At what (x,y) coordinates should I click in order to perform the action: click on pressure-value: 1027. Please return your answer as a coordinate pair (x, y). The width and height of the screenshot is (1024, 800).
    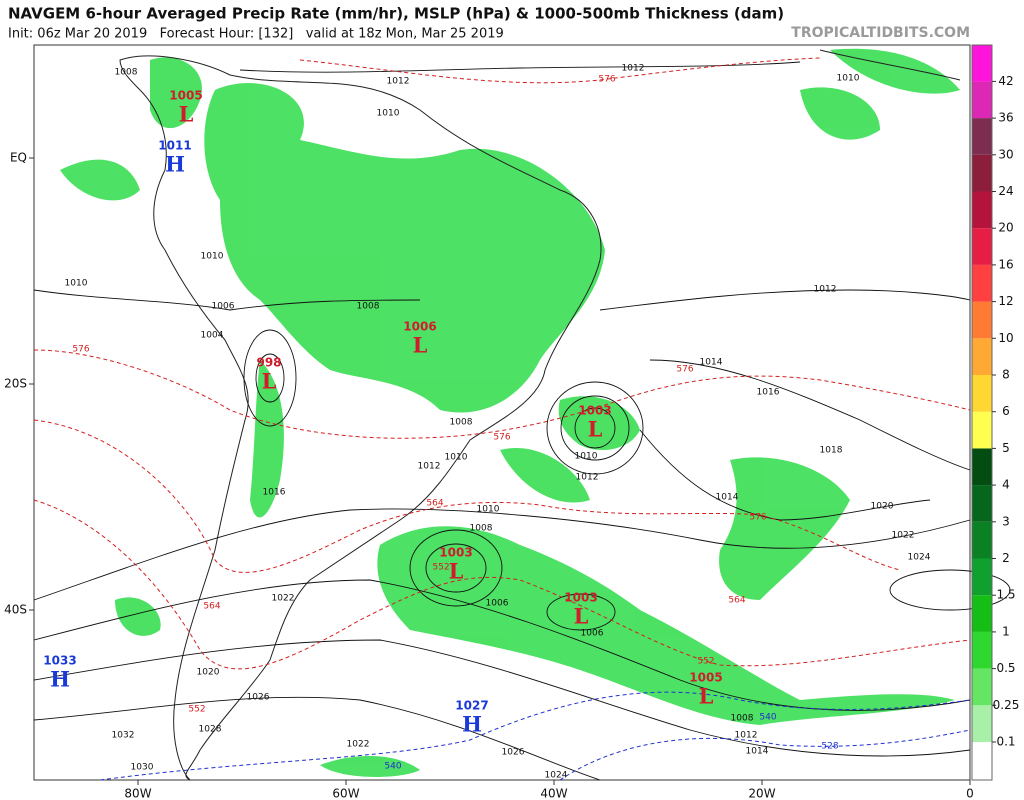
    Looking at the image, I should click on (471, 706).